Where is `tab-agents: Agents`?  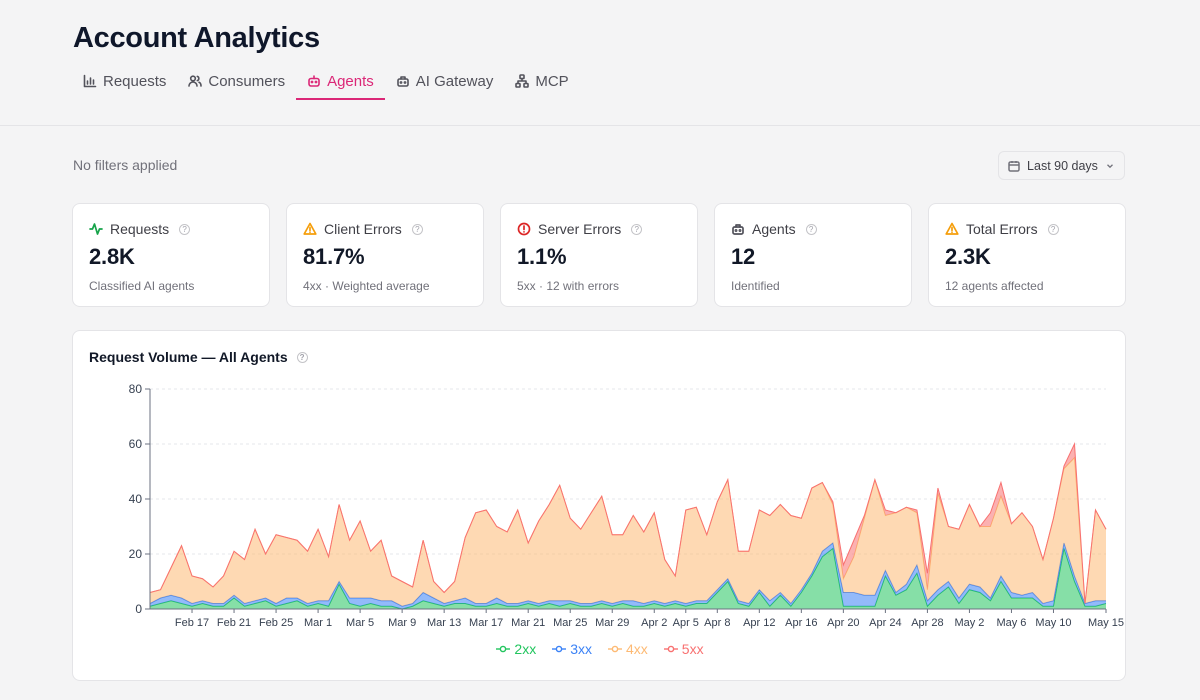
tab-agents: Agents is located at coordinates (340, 81).